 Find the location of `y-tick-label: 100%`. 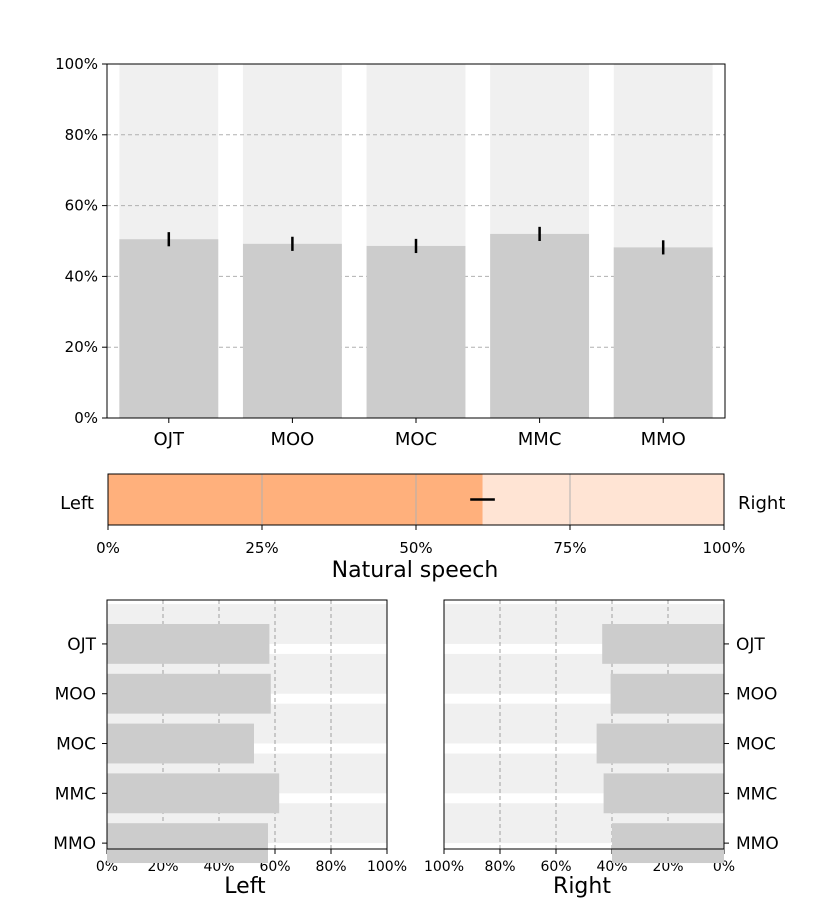

y-tick-label: 100% is located at coordinates (76, 64).